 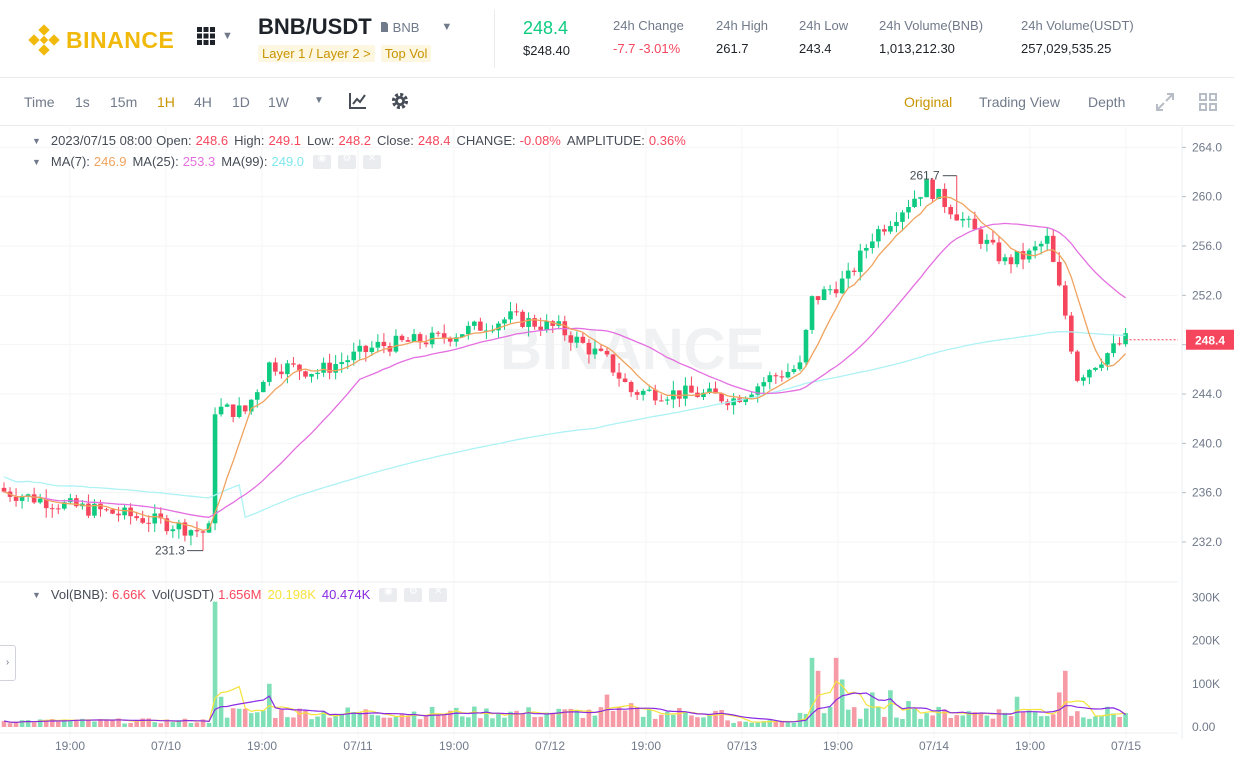 I want to click on stat-24h-change: 24h Change -7.7 -3.01%, so click(x=648, y=37).